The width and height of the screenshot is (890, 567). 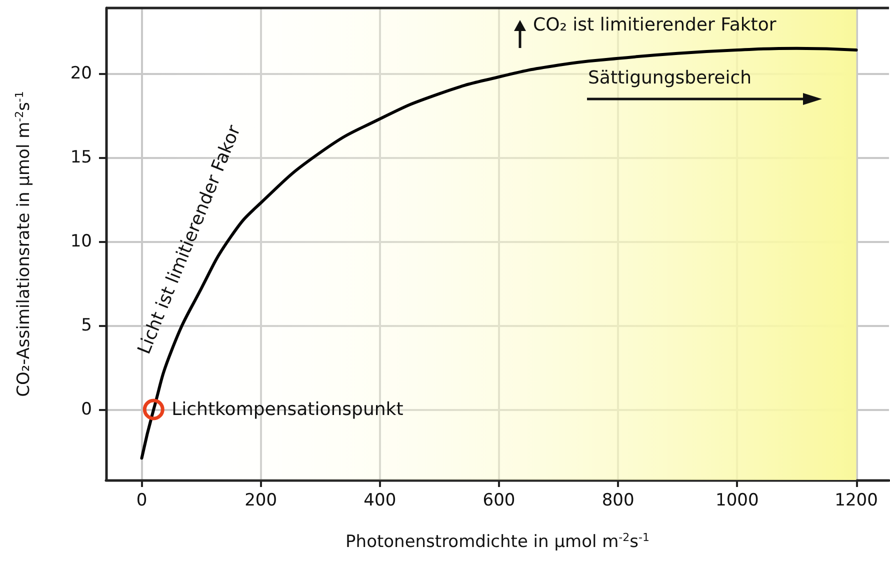 What do you see at coordinates (670, 78) in the screenshot?
I see `annotation: Sättigungsbereich` at bounding box center [670, 78].